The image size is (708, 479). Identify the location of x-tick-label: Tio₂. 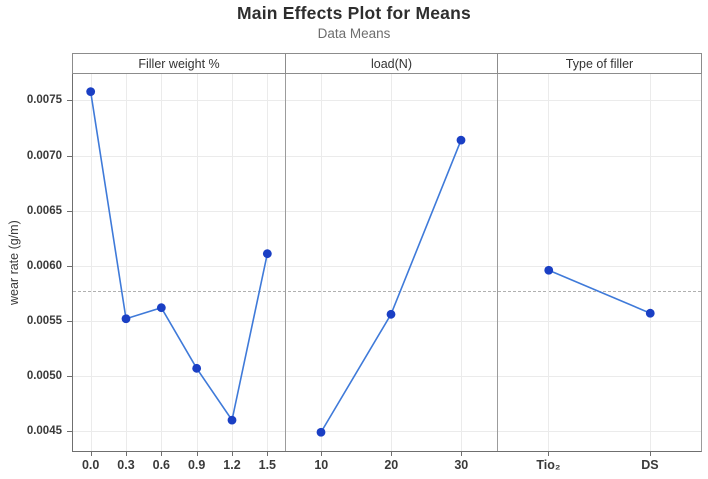
(548, 465).